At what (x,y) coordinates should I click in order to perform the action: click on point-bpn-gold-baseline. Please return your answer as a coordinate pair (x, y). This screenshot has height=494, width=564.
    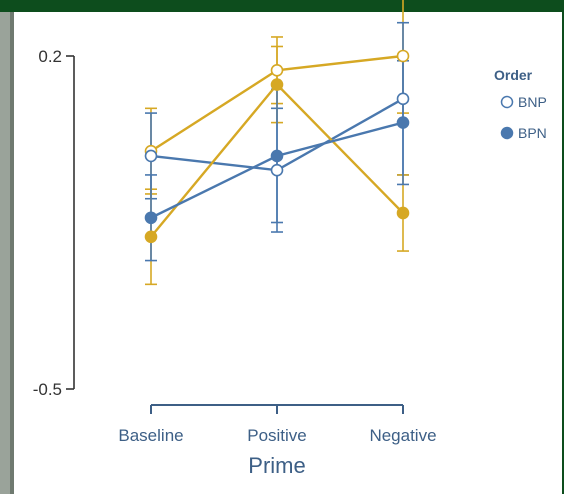
    Looking at the image, I should click on (151, 237).